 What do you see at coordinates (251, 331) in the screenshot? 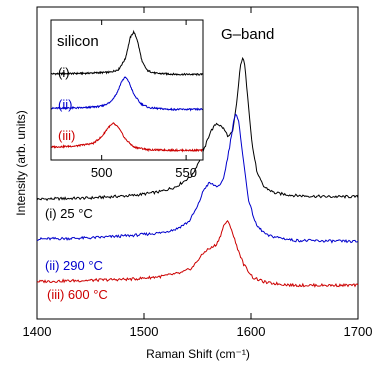
I see `main-tick-label: 1600` at bounding box center [251, 331].